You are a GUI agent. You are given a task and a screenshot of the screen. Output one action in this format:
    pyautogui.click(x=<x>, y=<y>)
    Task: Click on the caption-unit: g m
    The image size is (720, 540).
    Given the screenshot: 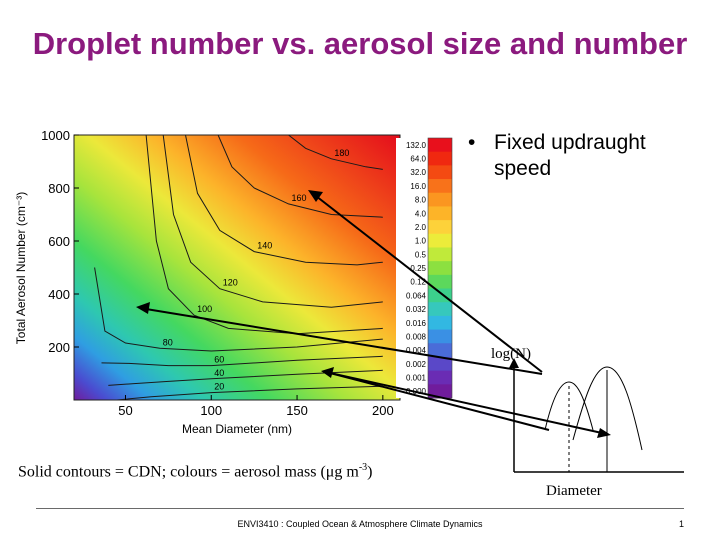 What is the action you would take?
    pyautogui.click(x=346, y=472)
    